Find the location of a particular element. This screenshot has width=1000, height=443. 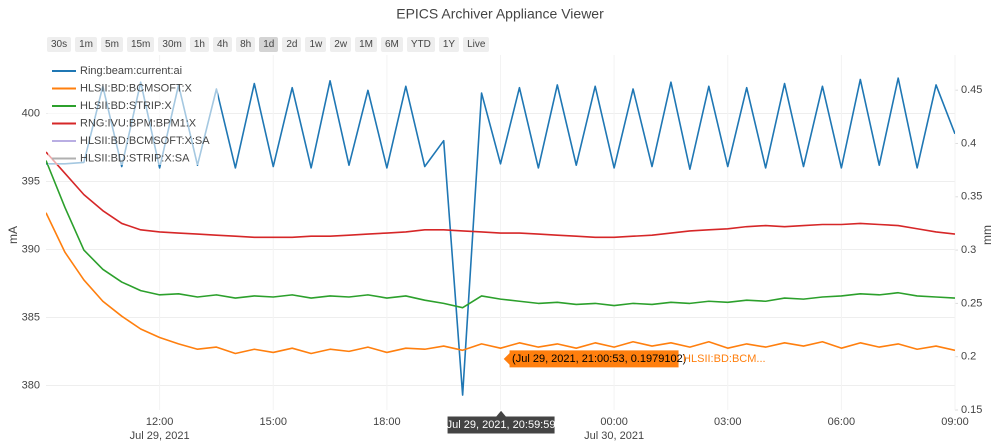

x-tick-label: 00:00 Jul 30, 2021 is located at coordinates (614, 429).